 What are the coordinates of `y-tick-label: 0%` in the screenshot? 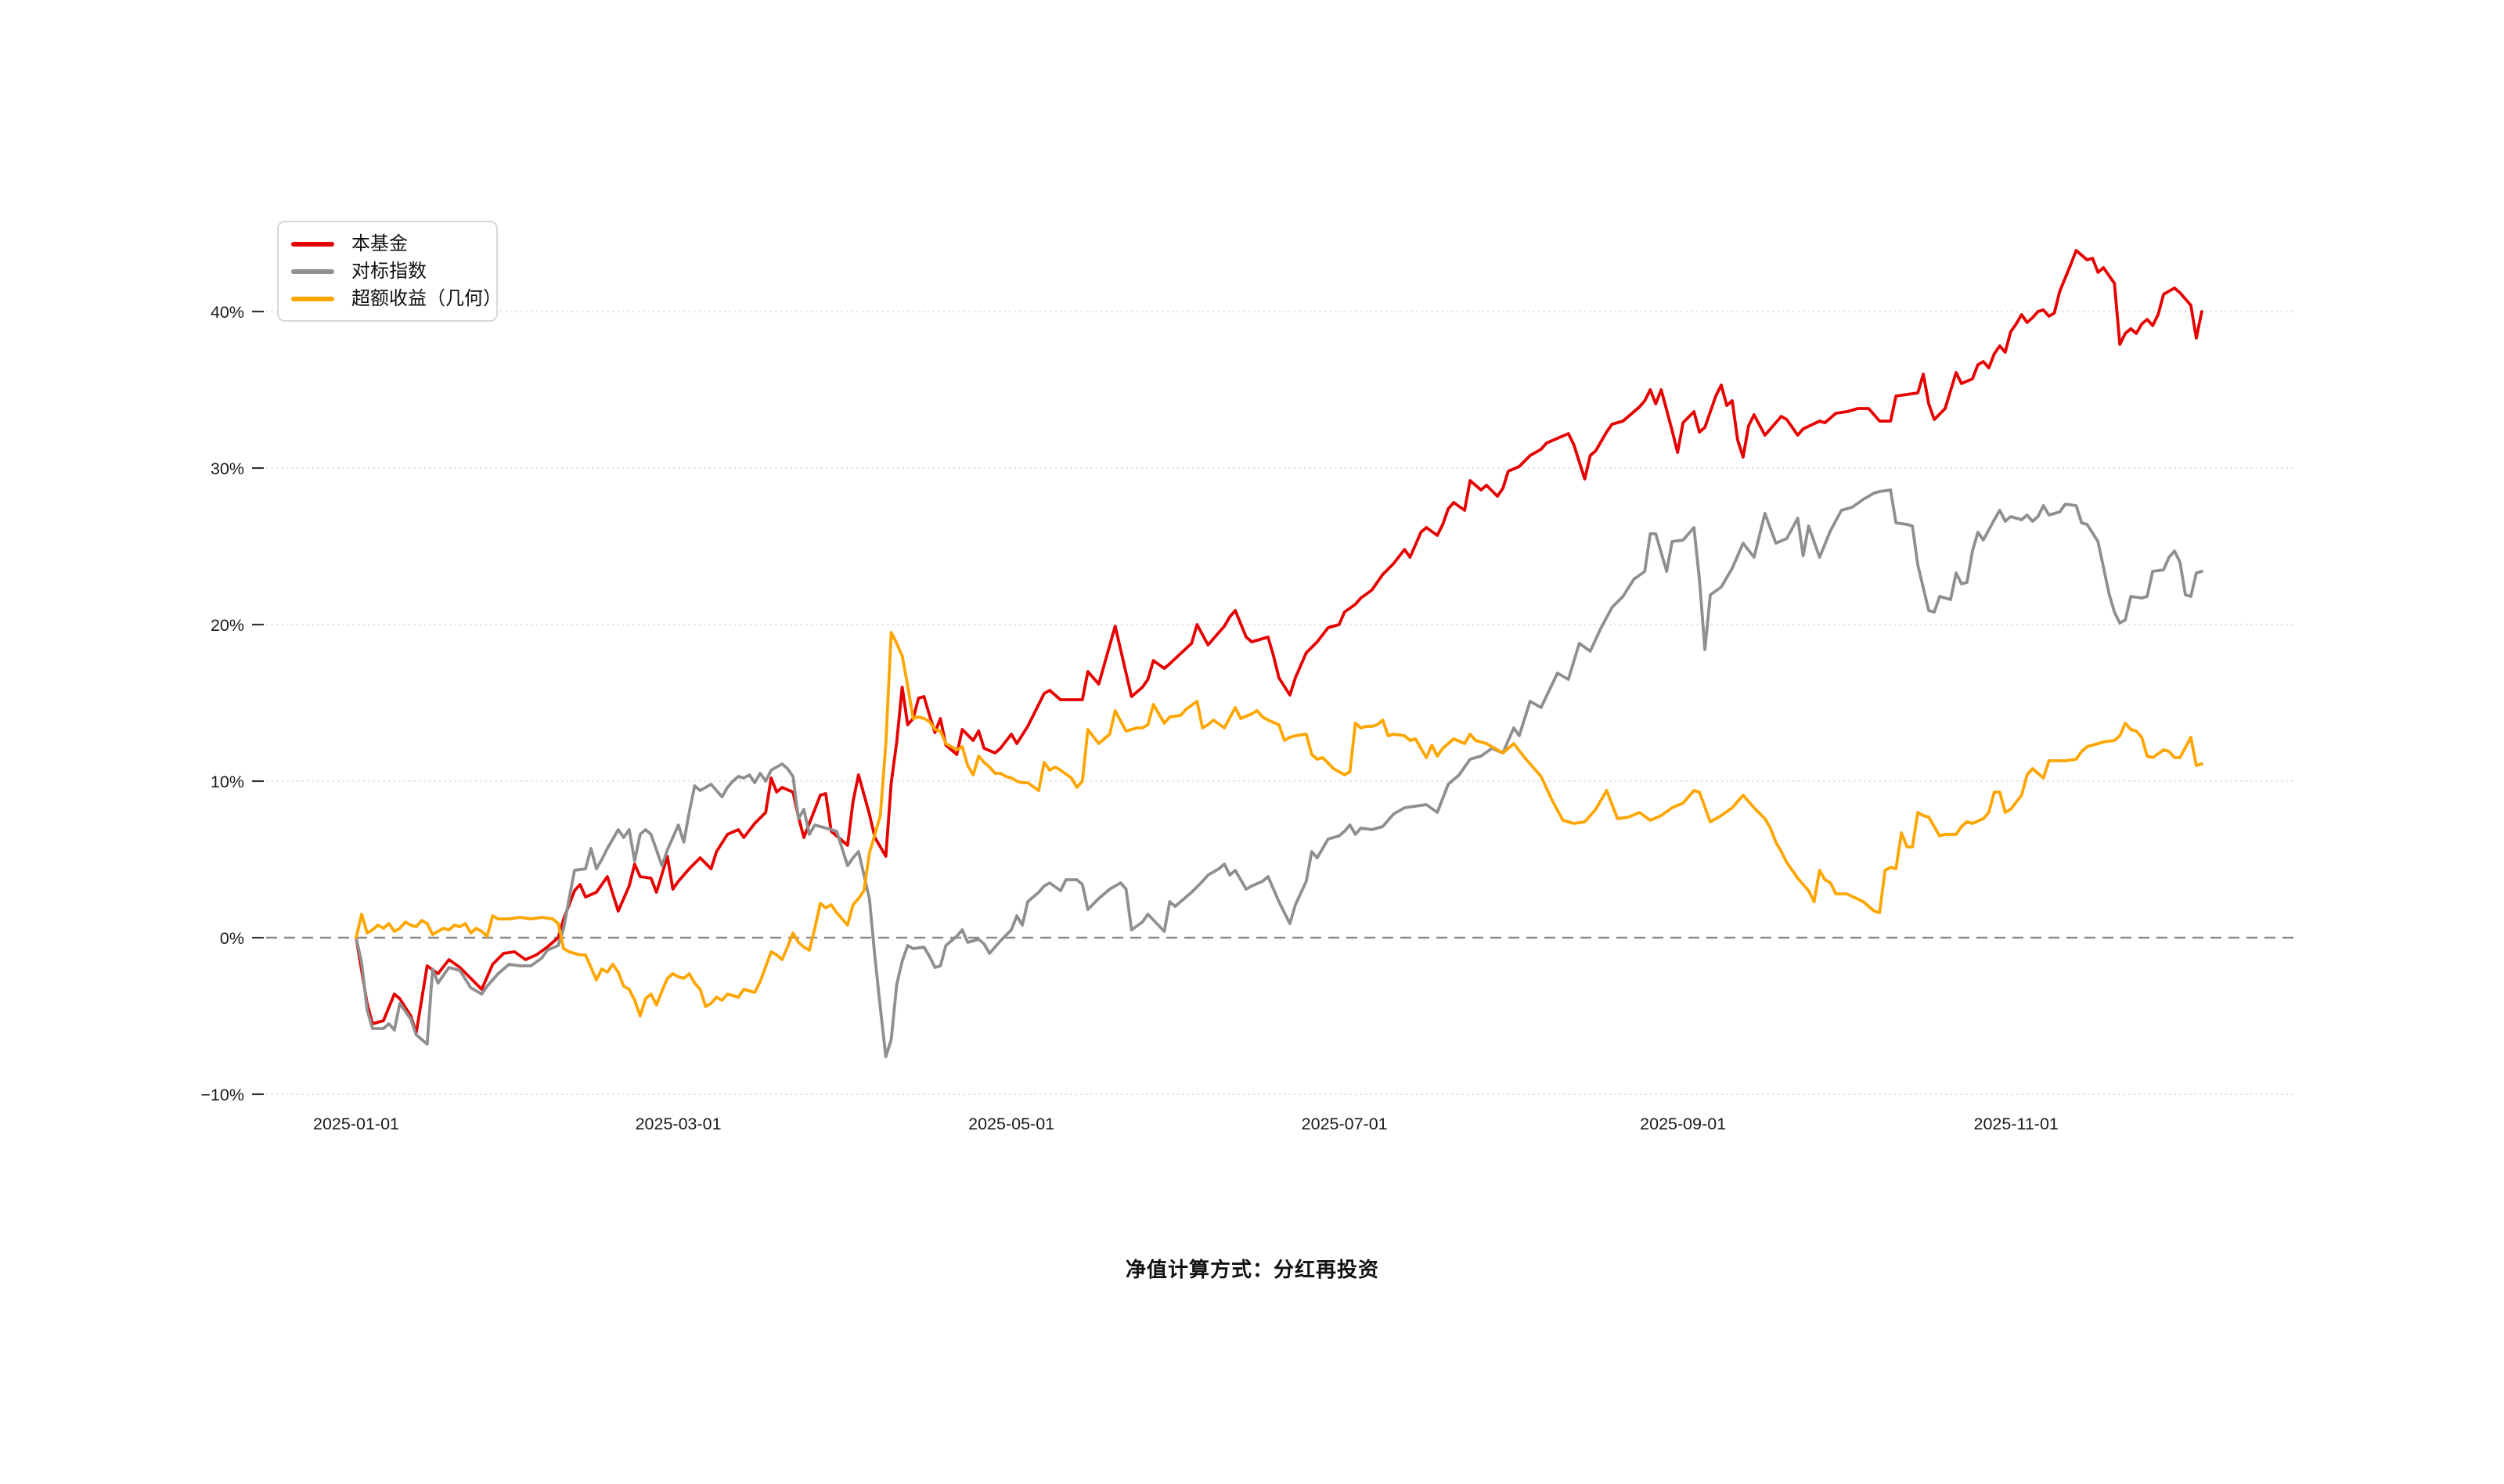 It's located at (232, 938).